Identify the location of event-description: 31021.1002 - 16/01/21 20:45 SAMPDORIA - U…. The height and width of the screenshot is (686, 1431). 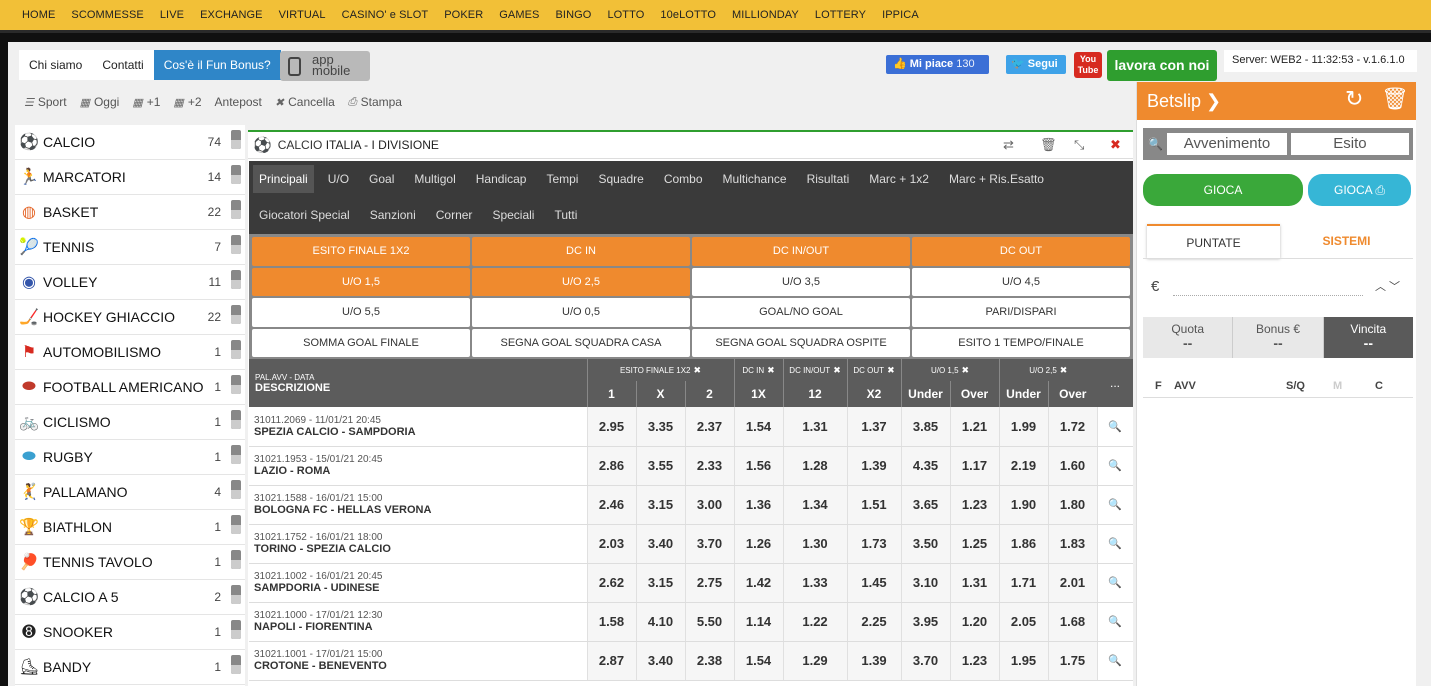
(418, 583).